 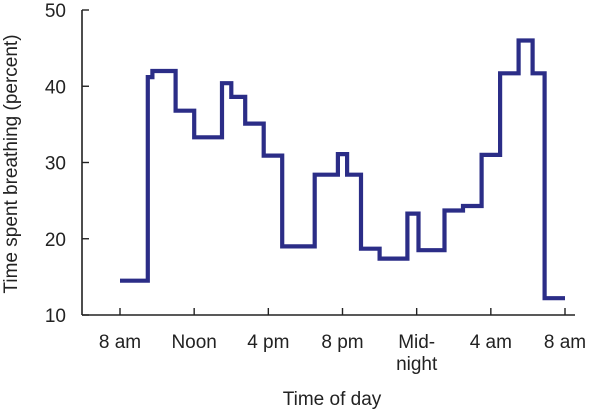 I want to click on y-tick-label: 20, so click(x=55, y=240).